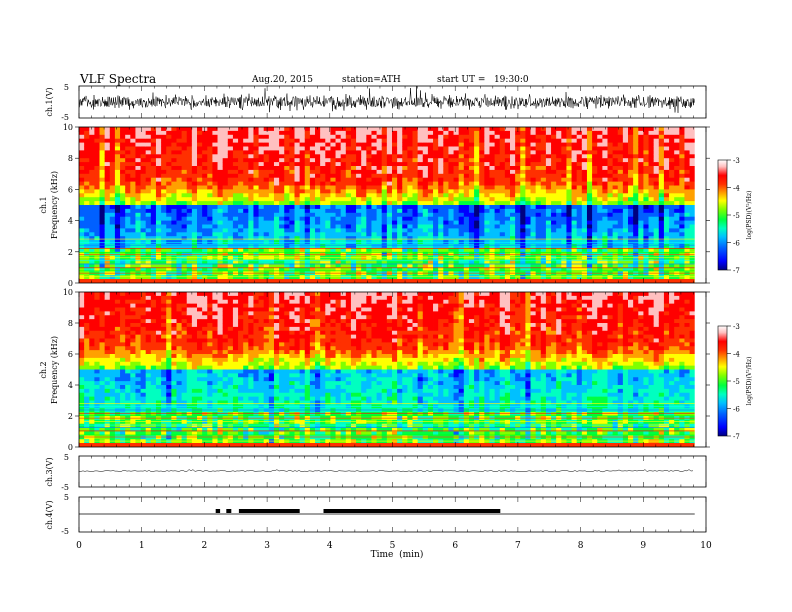  I want to click on freq-tick-label-2-0: 0, so click(70, 447).